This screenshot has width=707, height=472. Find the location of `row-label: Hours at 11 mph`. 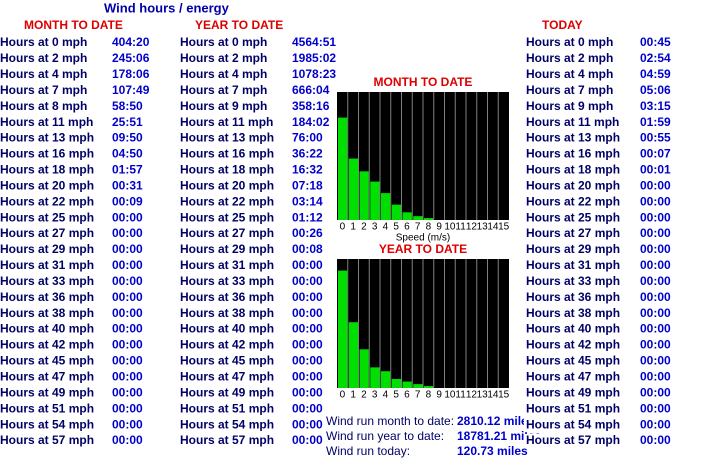

row-label: Hours at 11 mph is located at coordinates (46, 122).